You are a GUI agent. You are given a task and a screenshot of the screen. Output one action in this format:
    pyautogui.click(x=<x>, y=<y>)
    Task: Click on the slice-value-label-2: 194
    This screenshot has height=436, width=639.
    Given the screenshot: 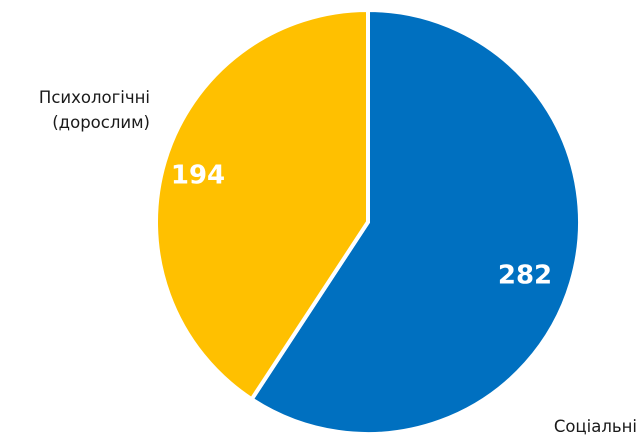 What is the action you would take?
    pyautogui.click(x=198, y=176)
    